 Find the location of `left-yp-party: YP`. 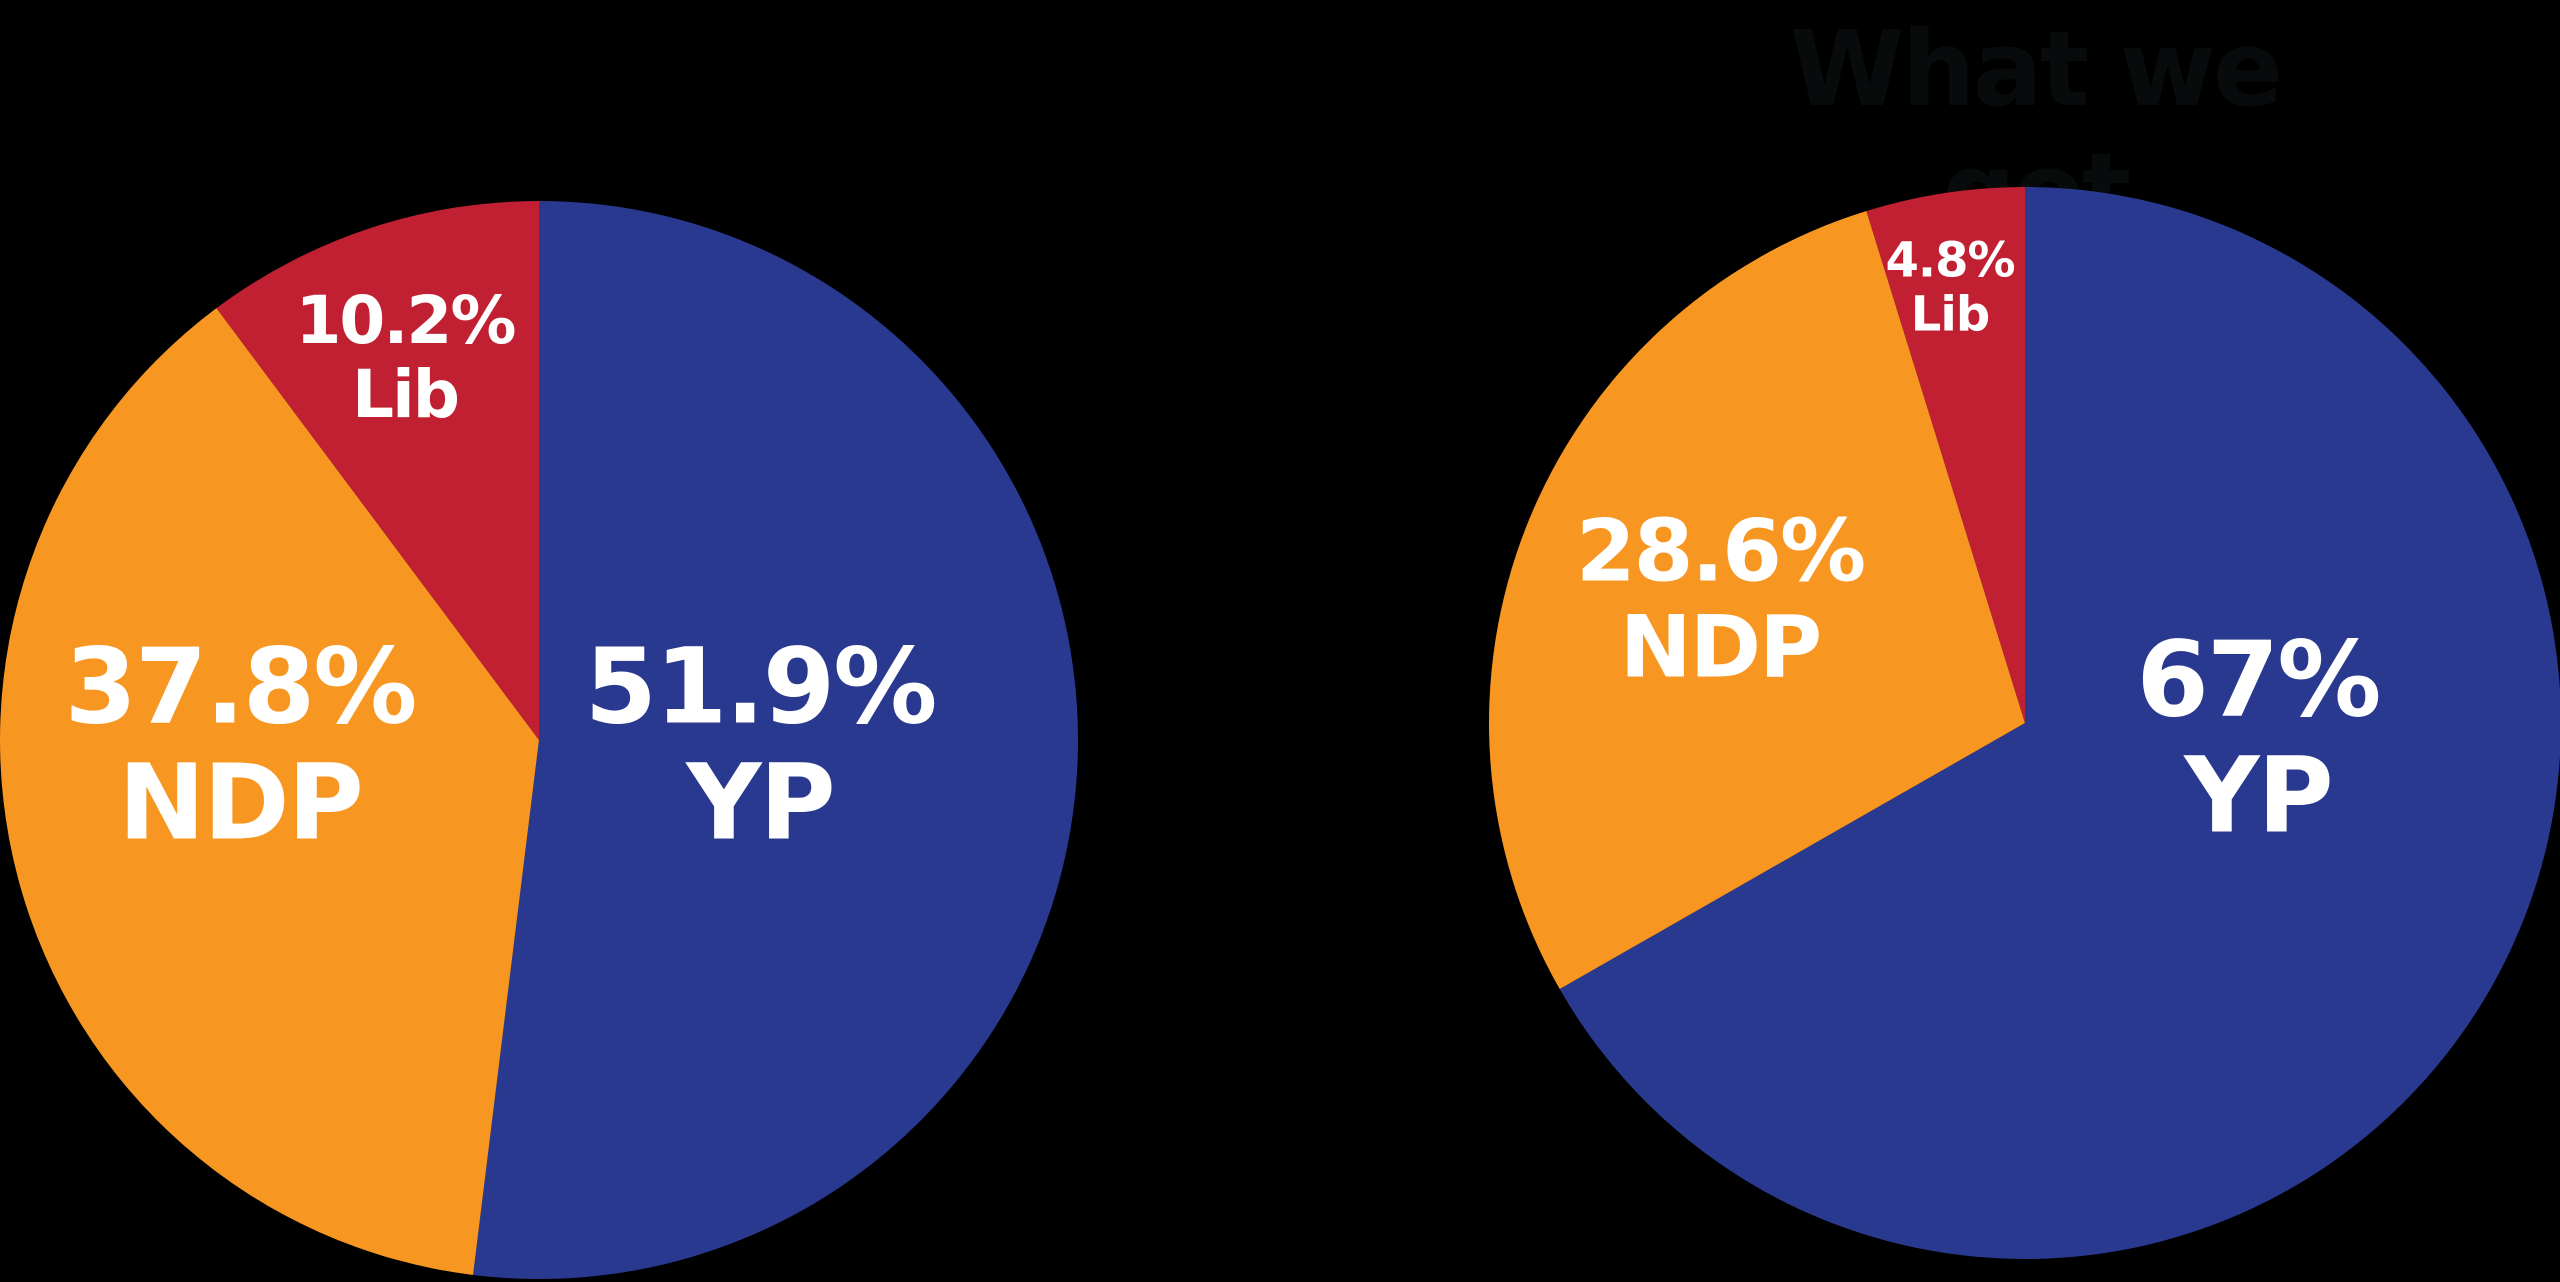

left-yp-party: YP is located at coordinates (761, 803).